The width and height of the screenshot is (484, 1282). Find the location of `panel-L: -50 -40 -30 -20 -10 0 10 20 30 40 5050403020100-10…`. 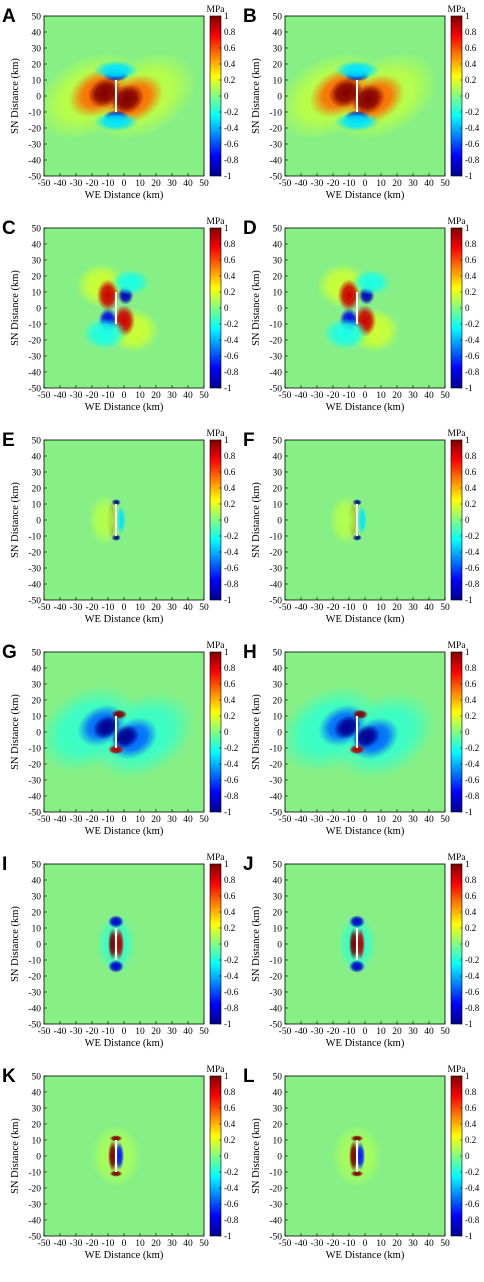

panel-L: -50 -40 -30 -20 -10 0 10 20 30 40 5050403020100-10… is located at coordinates (361, 1163).